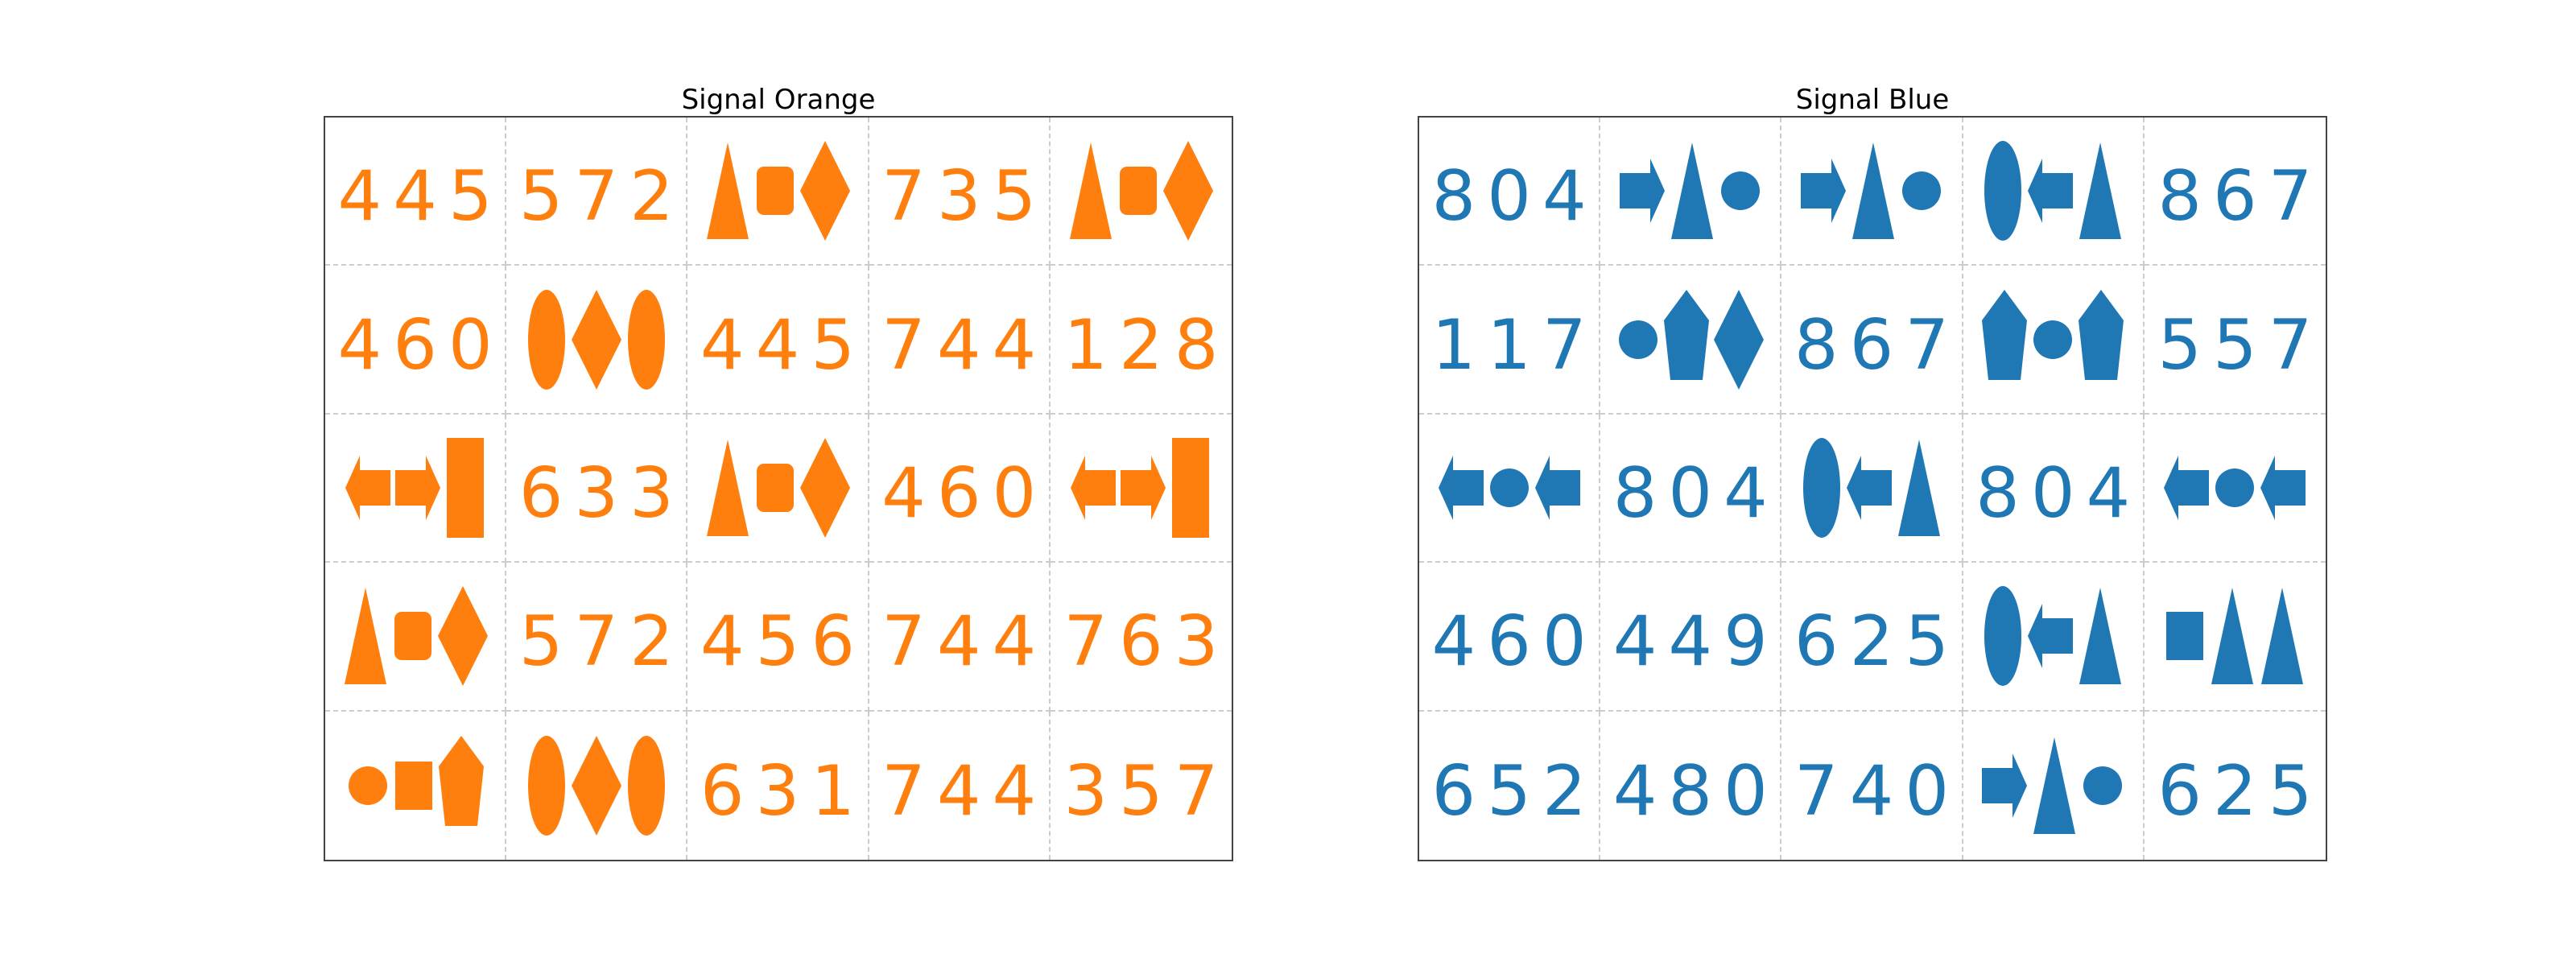 This screenshot has width=2576, height=966. I want to click on cell-number: 460, so click(965, 493).